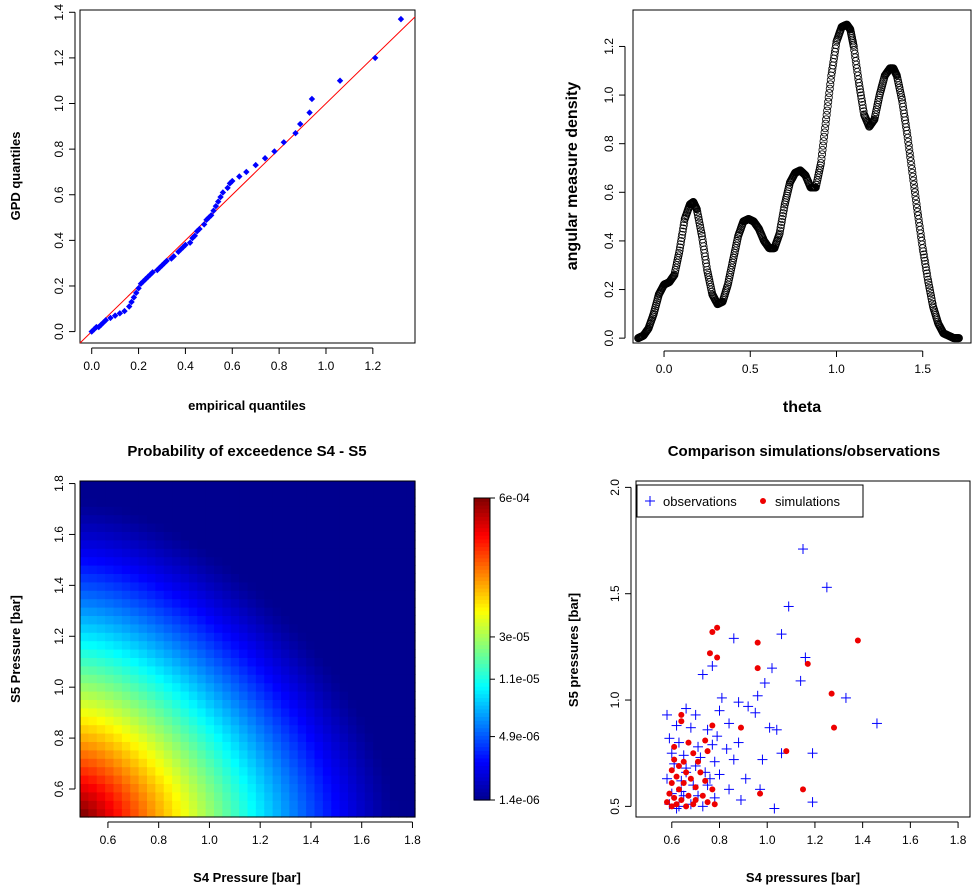  I want to click on colorbar-frame, so click(482, 649).